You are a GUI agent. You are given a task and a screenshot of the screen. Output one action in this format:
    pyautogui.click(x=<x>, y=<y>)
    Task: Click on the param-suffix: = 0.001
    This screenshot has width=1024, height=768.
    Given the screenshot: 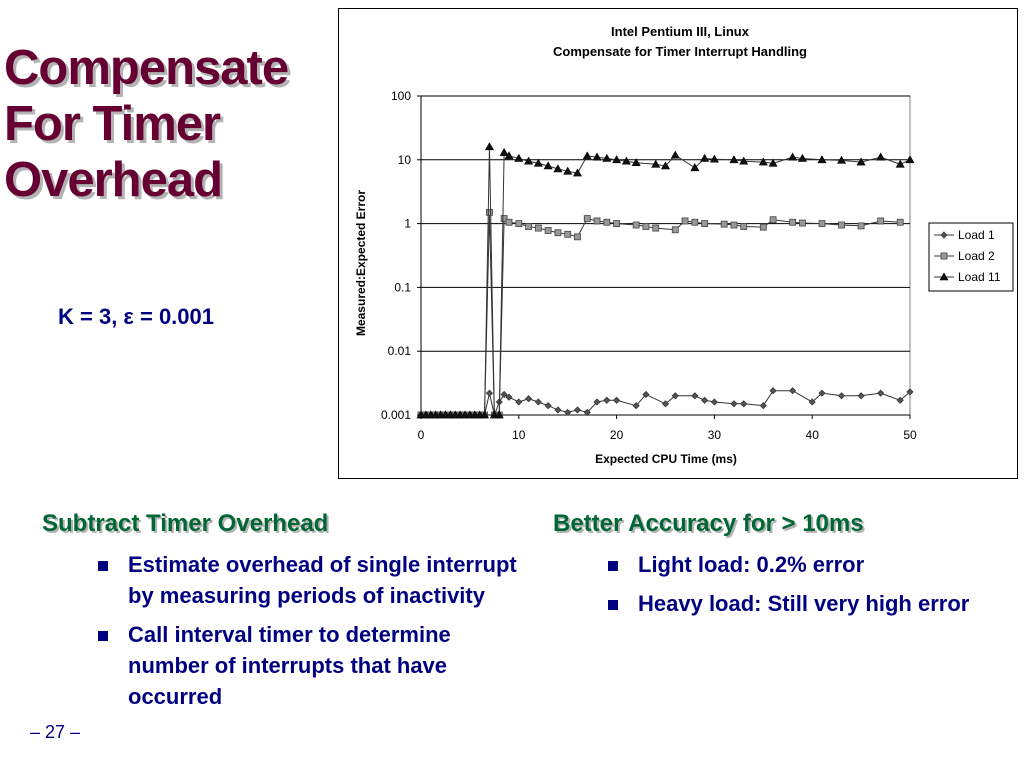 What is the action you would take?
    pyautogui.click(x=174, y=316)
    